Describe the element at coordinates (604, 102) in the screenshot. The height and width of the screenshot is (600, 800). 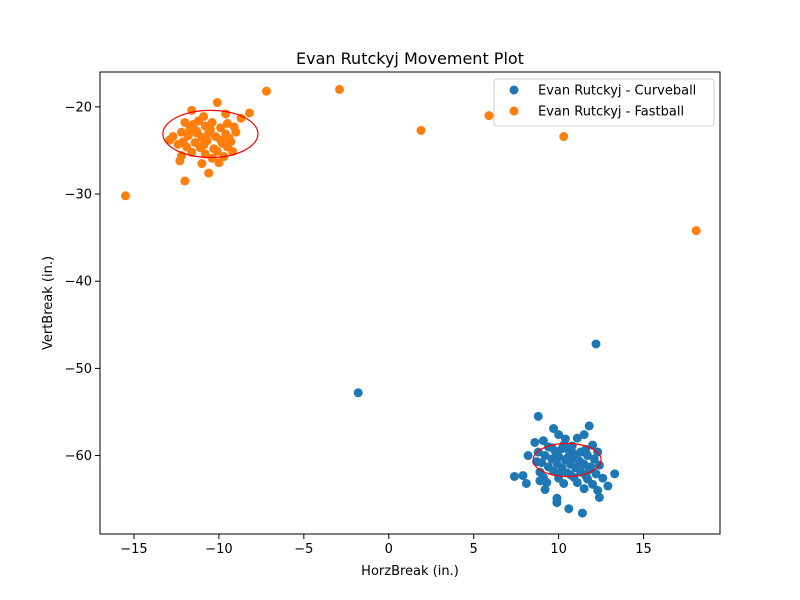
I see `legend-box` at that location.